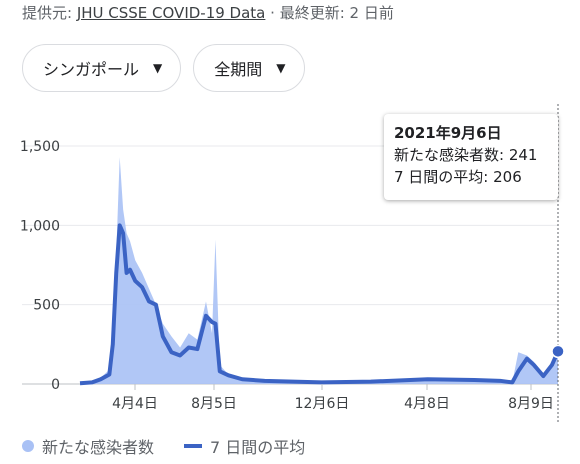  What do you see at coordinates (193, 446) in the screenshot?
I see `legend-line-icon` at bounding box center [193, 446].